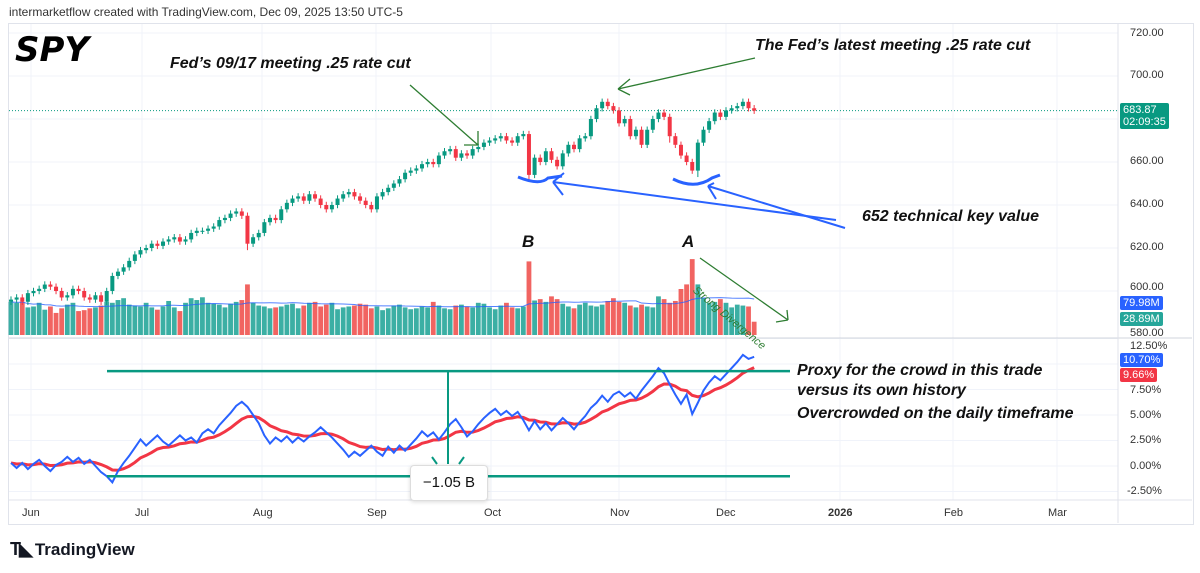 This screenshot has width=1200, height=573. What do you see at coordinates (382, 302) in the screenshot?
I see `volume-ma-line` at bounding box center [382, 302].